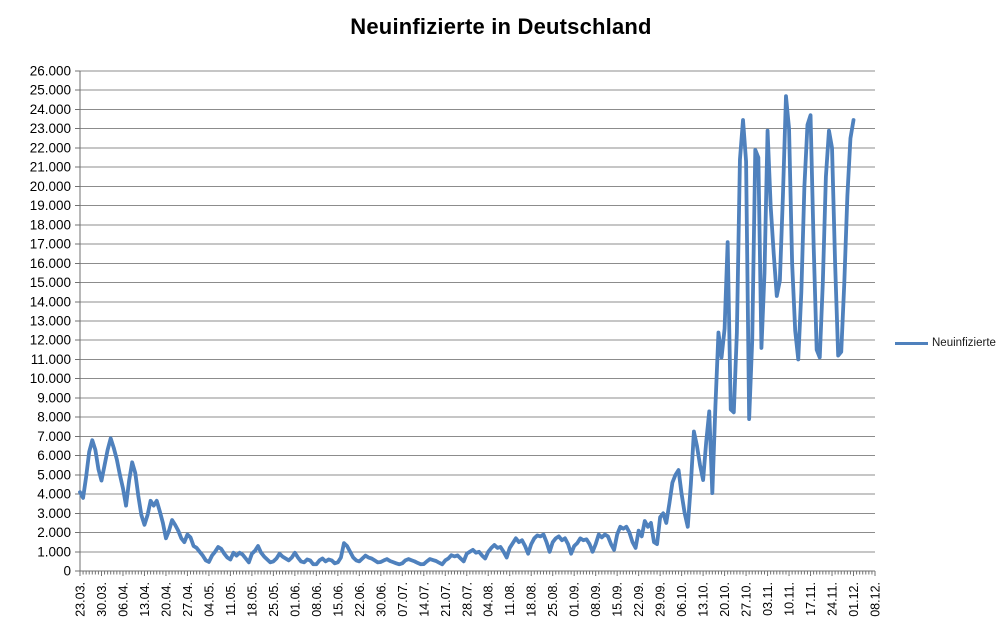 This screenshot has height=639, width=1002. I want to click on y-axis-tick-label: 18.000, so click(50, 224).